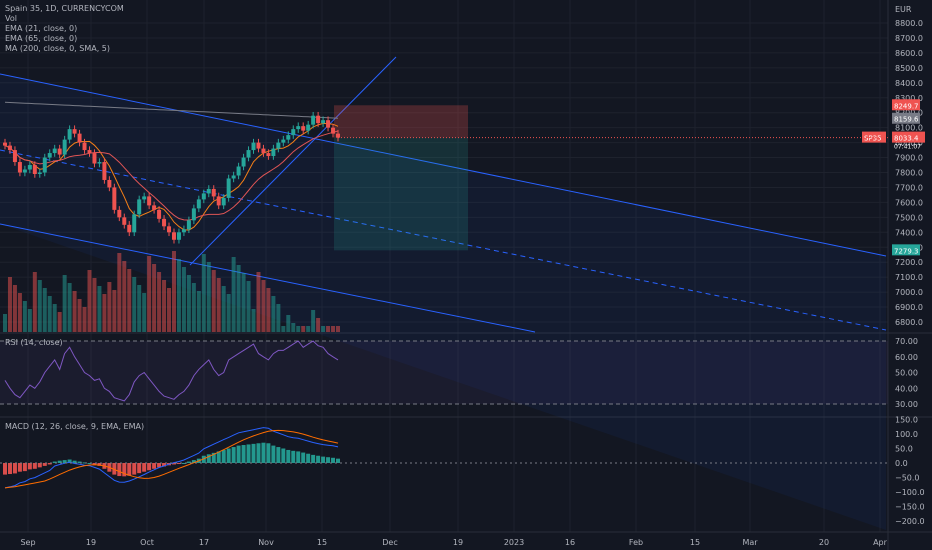  What do you see at coordinates (909, 98) in the screenshot?
I see `price-tick-label: 8300.0` at bounding box center [909, 98].